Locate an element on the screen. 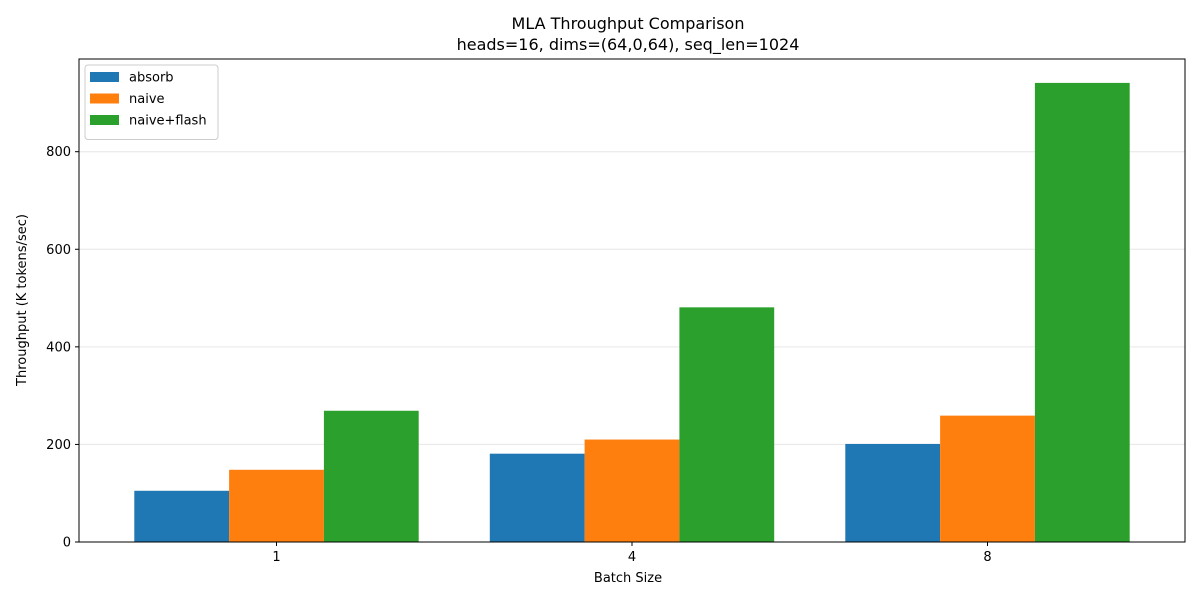 Image resolution: width=1200 pixels, height=600 pixels. y-axis-label: Throughput (K tokens/sec) is located at coordinates (22, 300).